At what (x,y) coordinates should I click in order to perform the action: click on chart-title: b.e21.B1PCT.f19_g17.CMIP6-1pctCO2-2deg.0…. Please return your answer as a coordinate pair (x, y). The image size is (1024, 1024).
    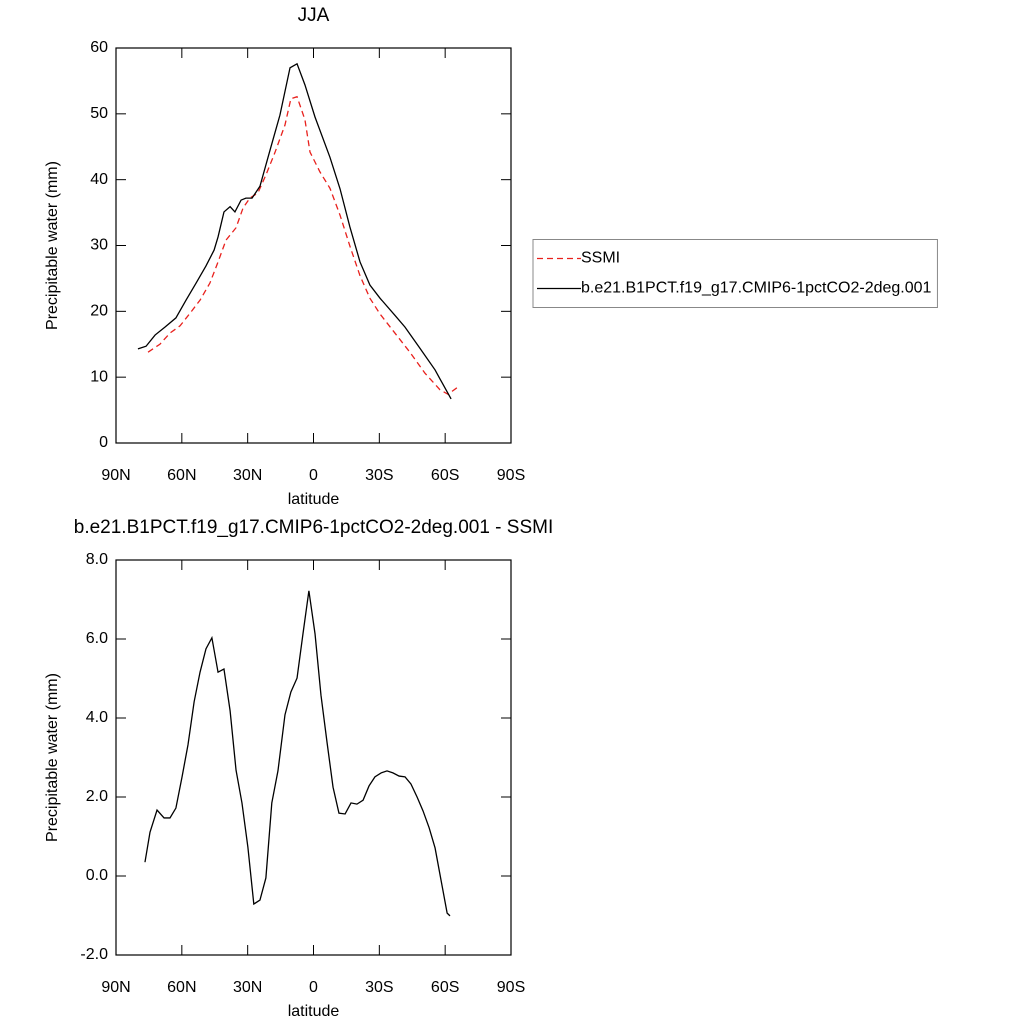
    Looking at the image, I should click on (313, 527).